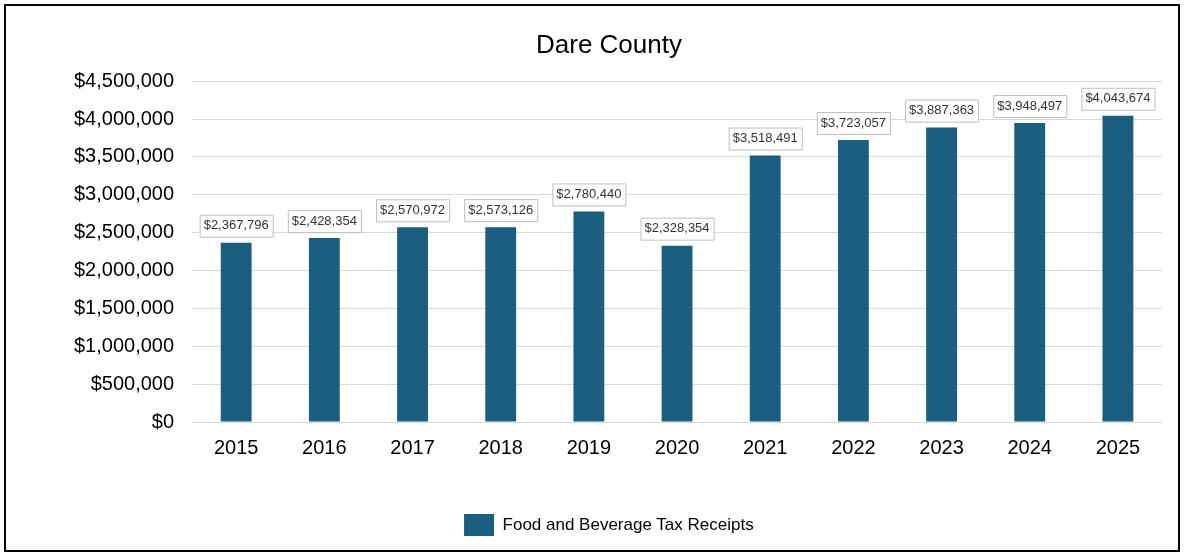 The image size is (1188, 560). Describe the element at coordinates (1118, 446) in the screenshot. I see `x-tick-label: 2025` at that location.